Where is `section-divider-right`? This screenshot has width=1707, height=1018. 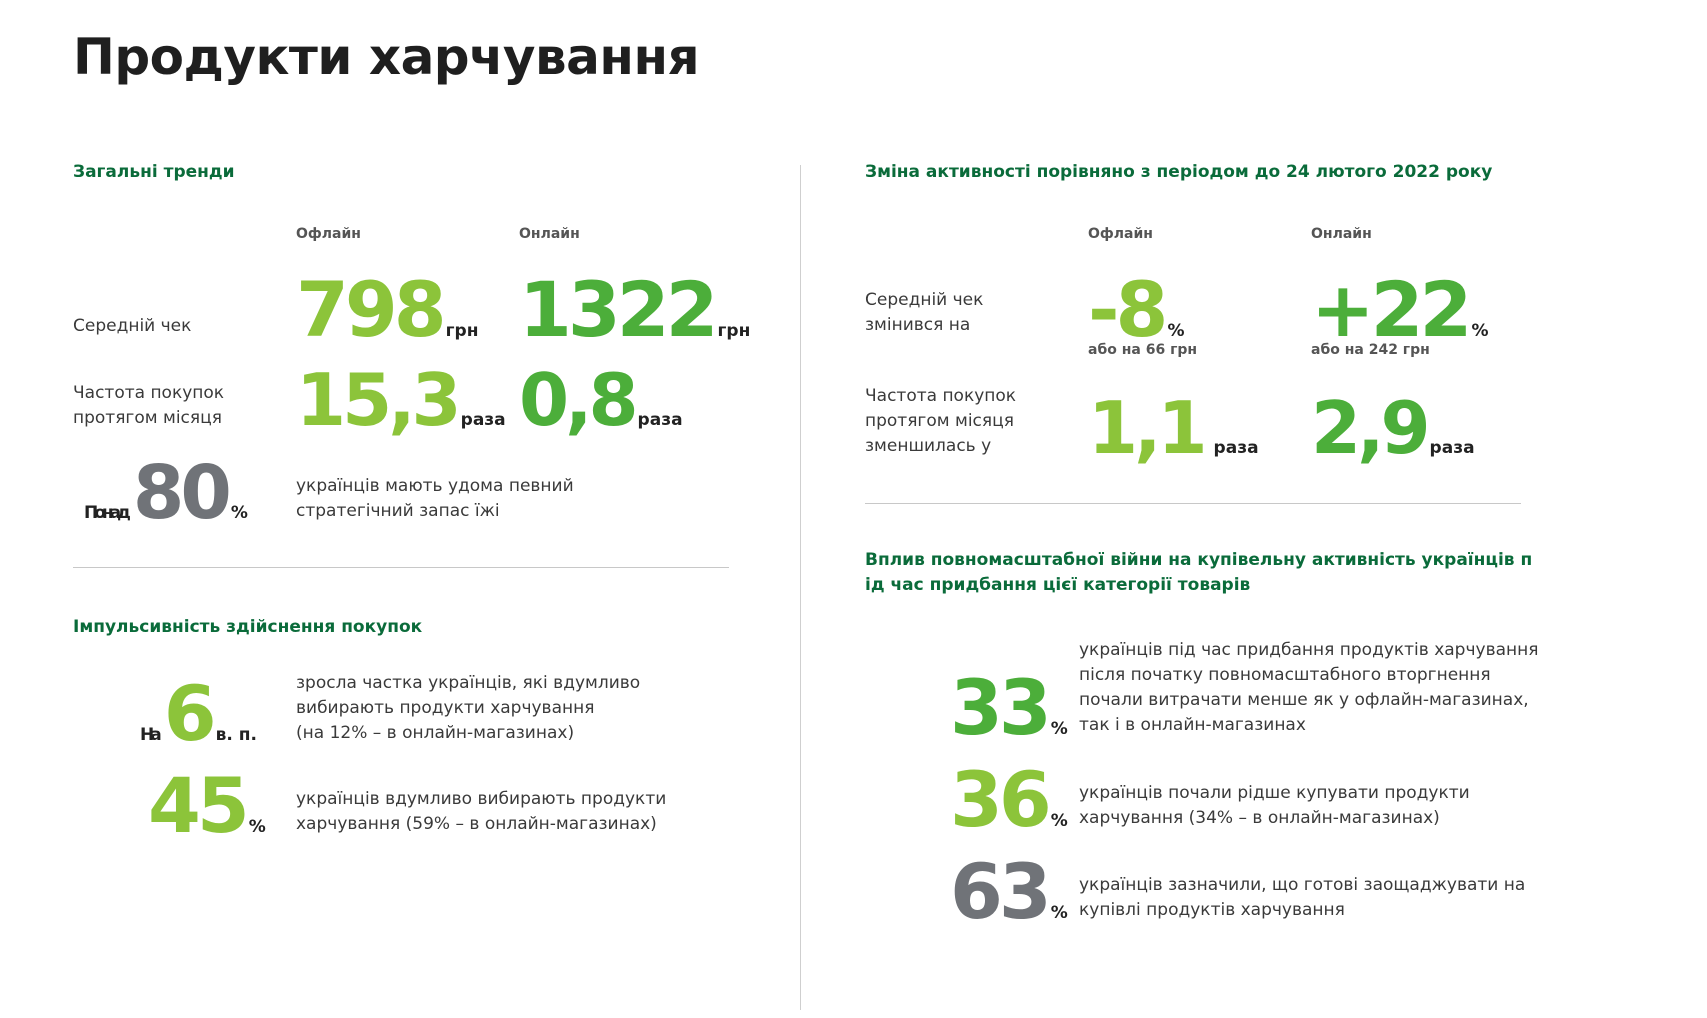
section-divider-right is located at coordinates (1193, 503).